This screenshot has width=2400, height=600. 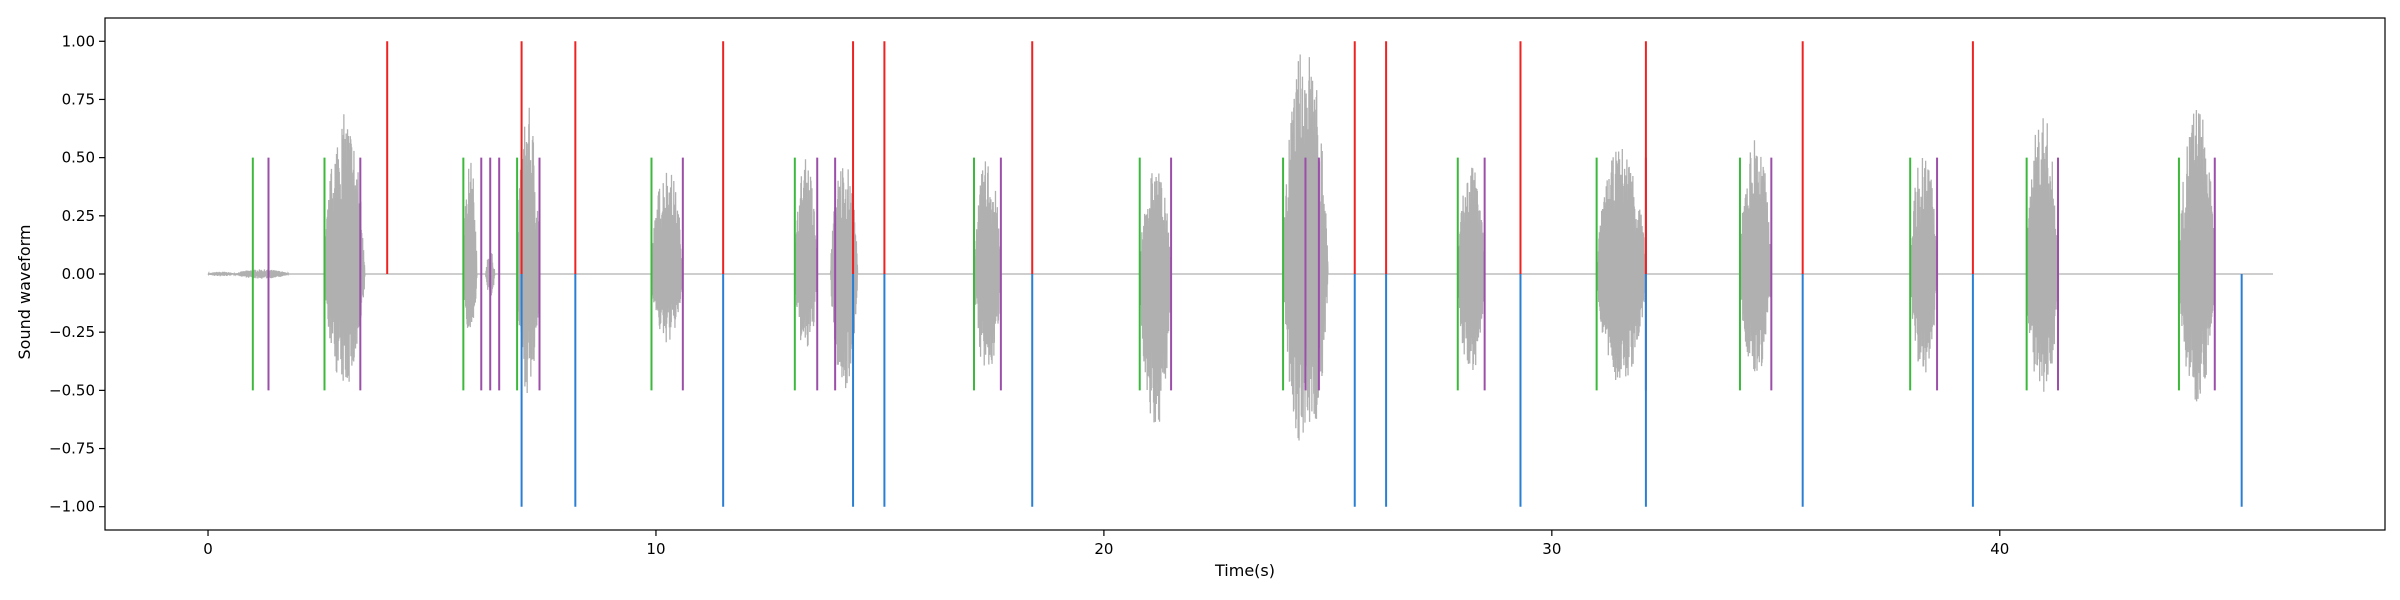 I want to click on y-axis-label: Sound waveform, so click(x=24, y=292).